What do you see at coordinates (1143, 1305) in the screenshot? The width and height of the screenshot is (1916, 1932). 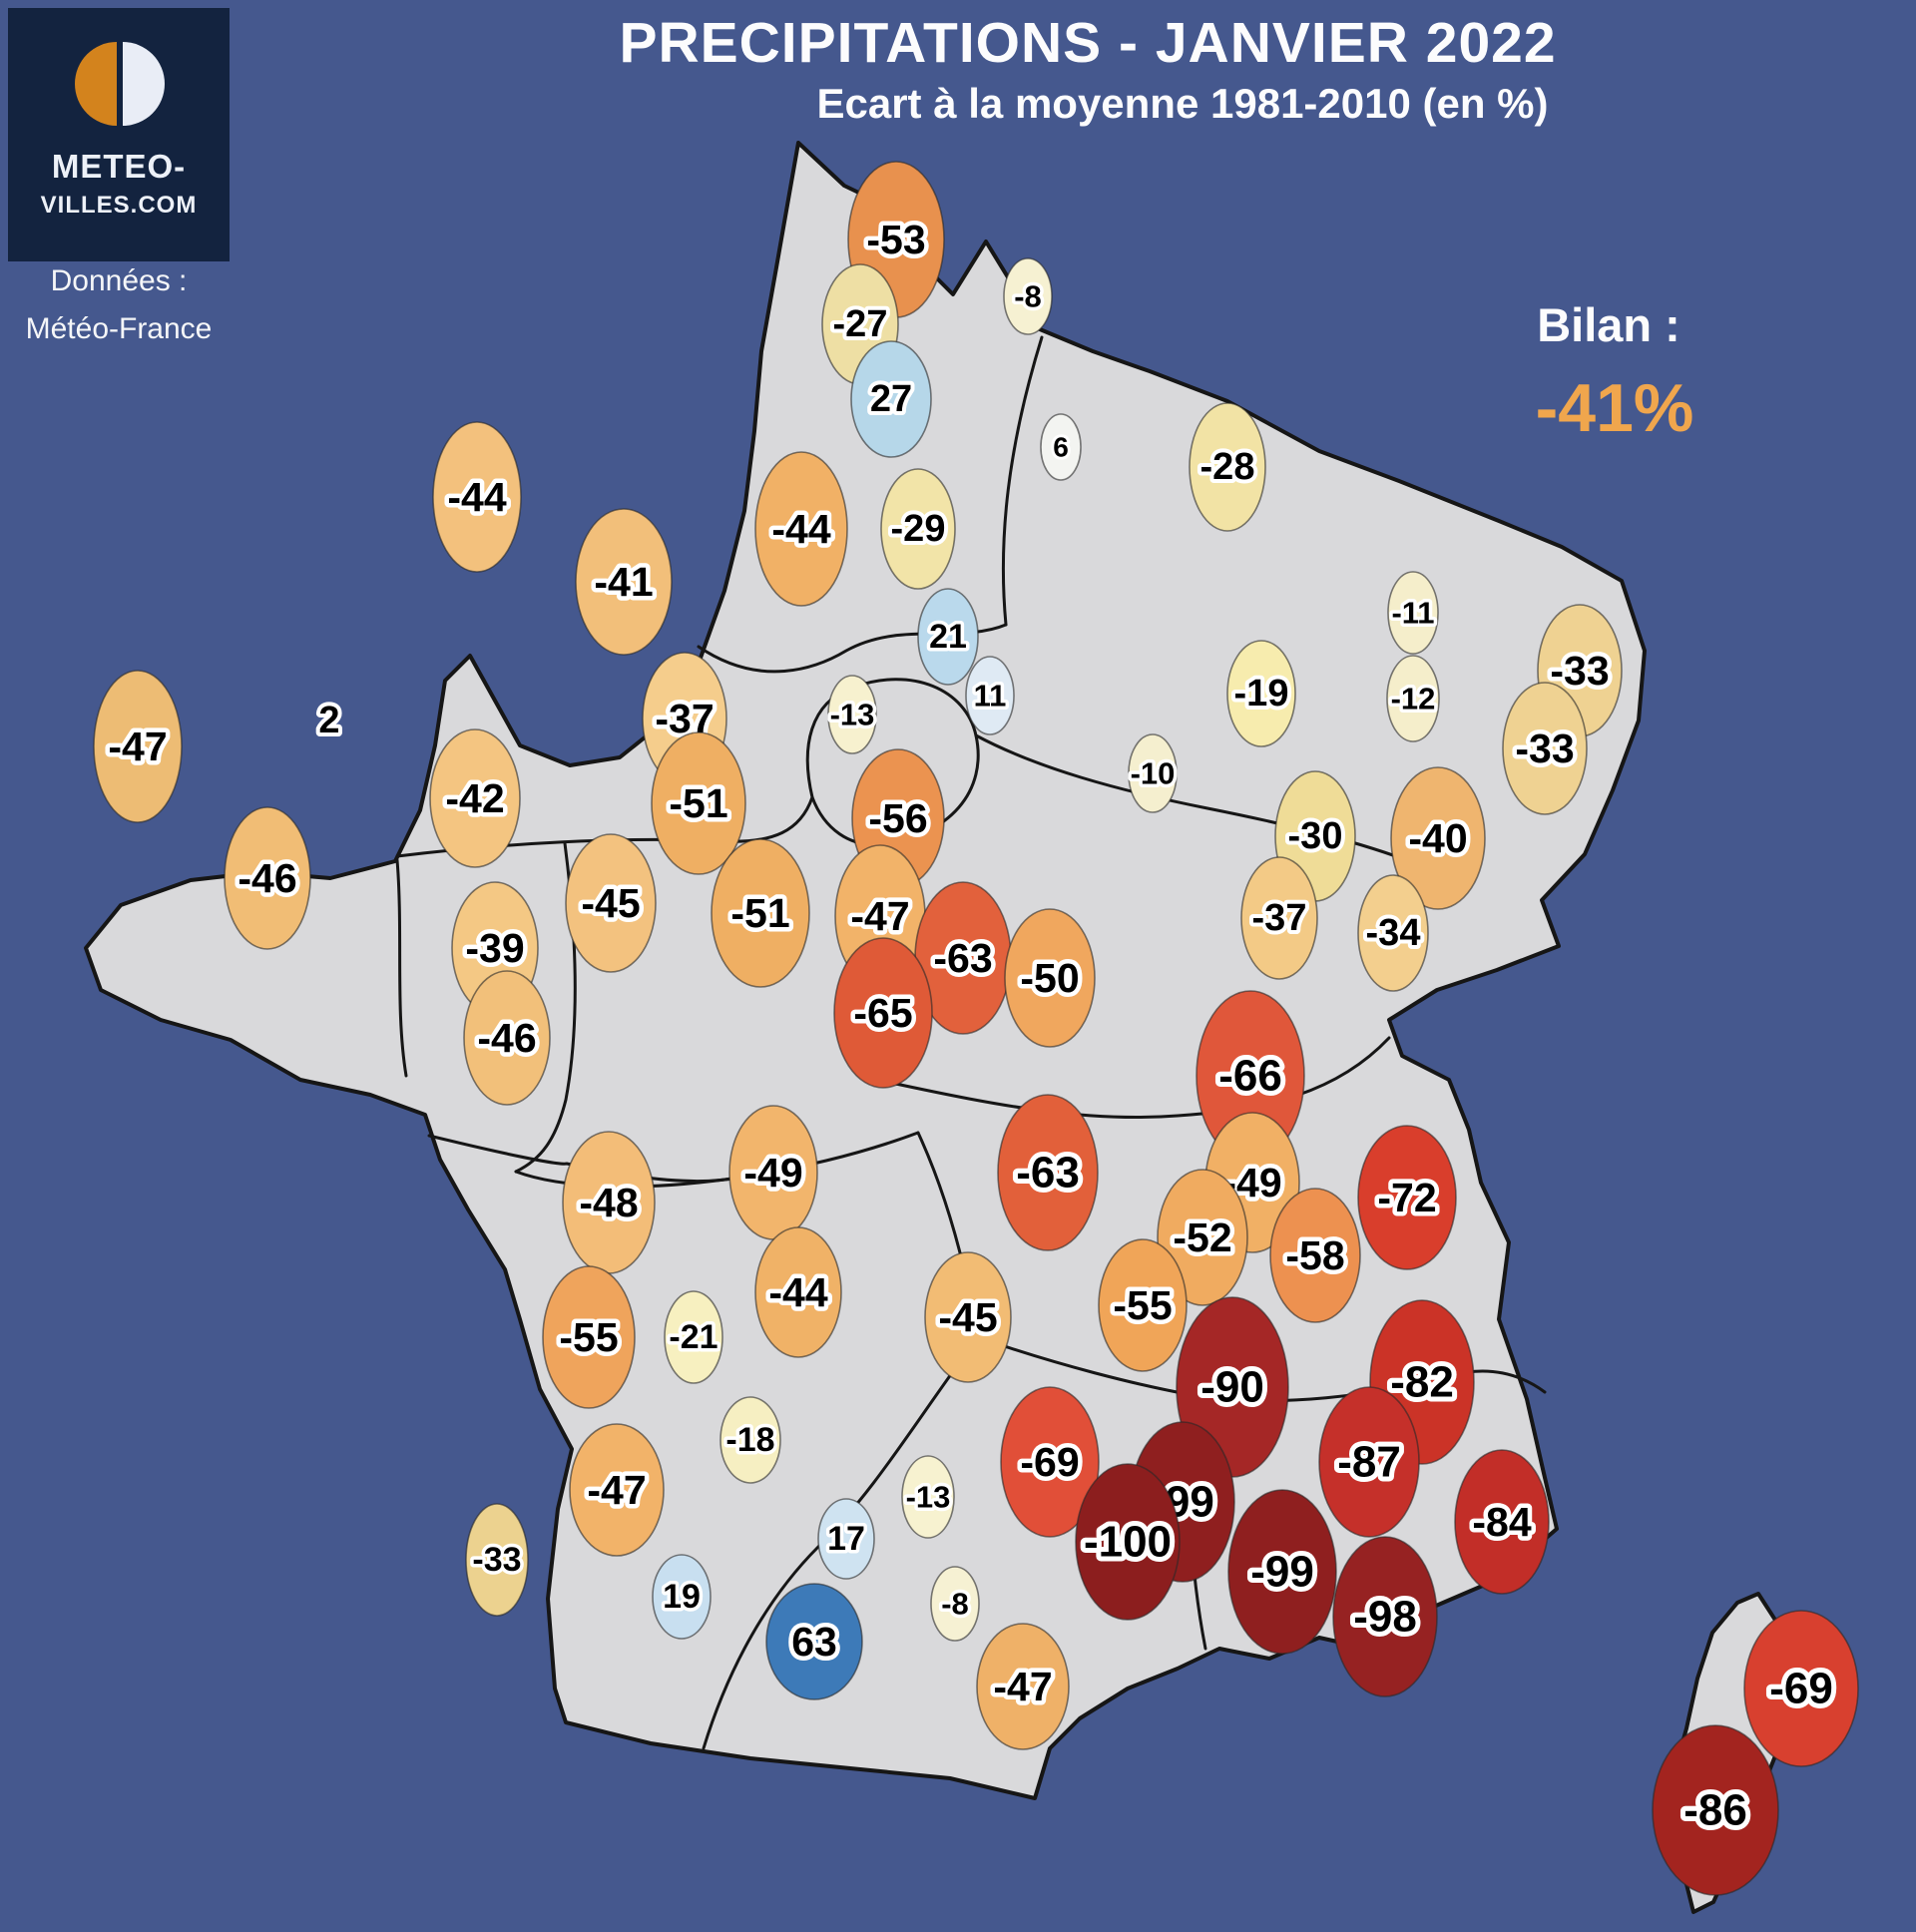 I see `map-bubble--55: -55` at bounding box center [1143, 1305].